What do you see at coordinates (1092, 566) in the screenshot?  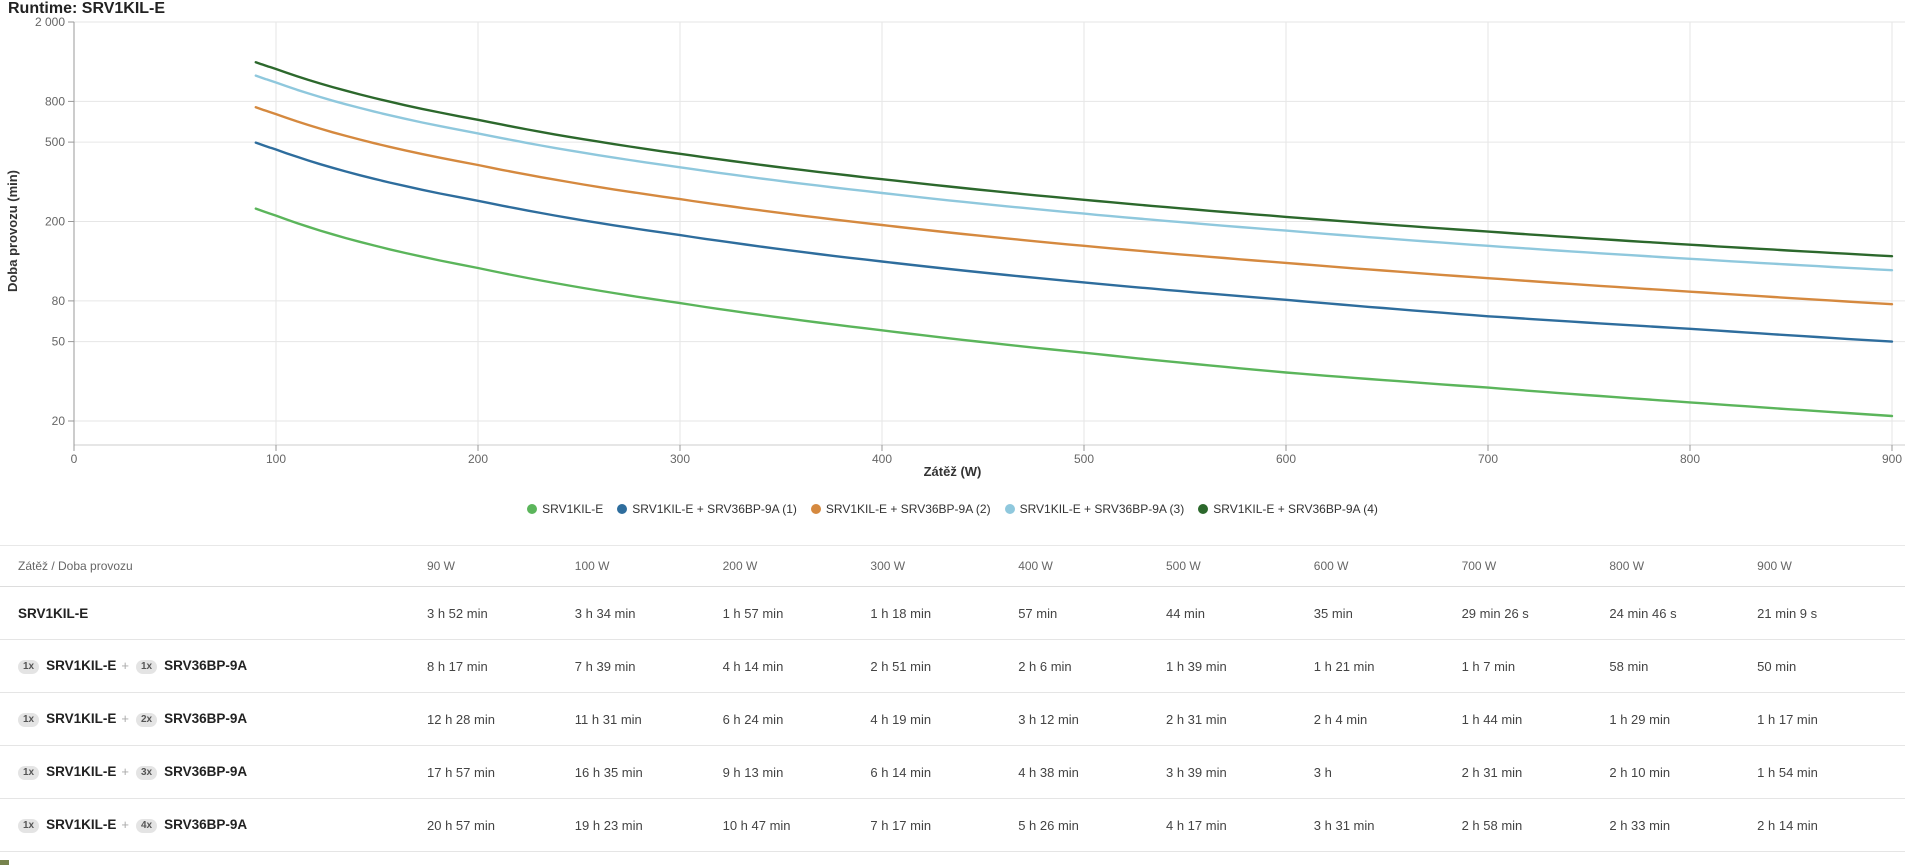 I see `table-header-cell: 400 W` at bounding box center [1092, 566].